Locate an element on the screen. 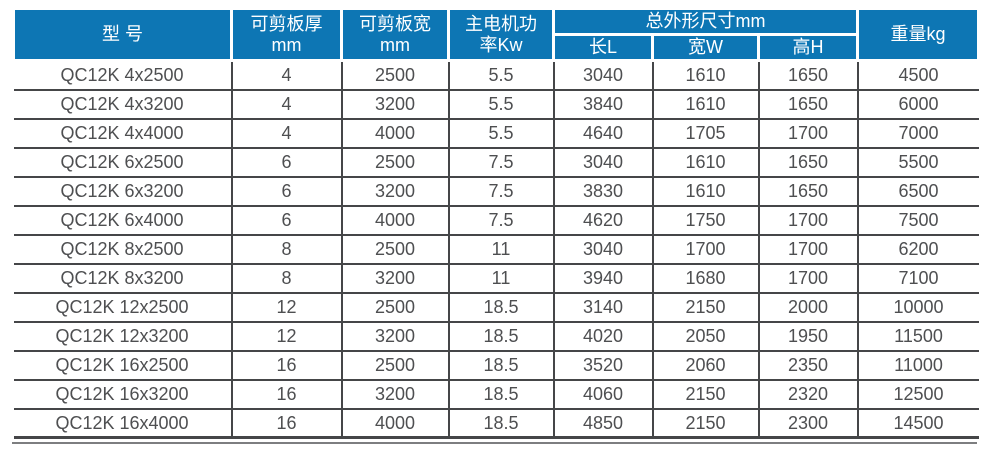  value-cell: 2050 is located at coordinates (705, 335).